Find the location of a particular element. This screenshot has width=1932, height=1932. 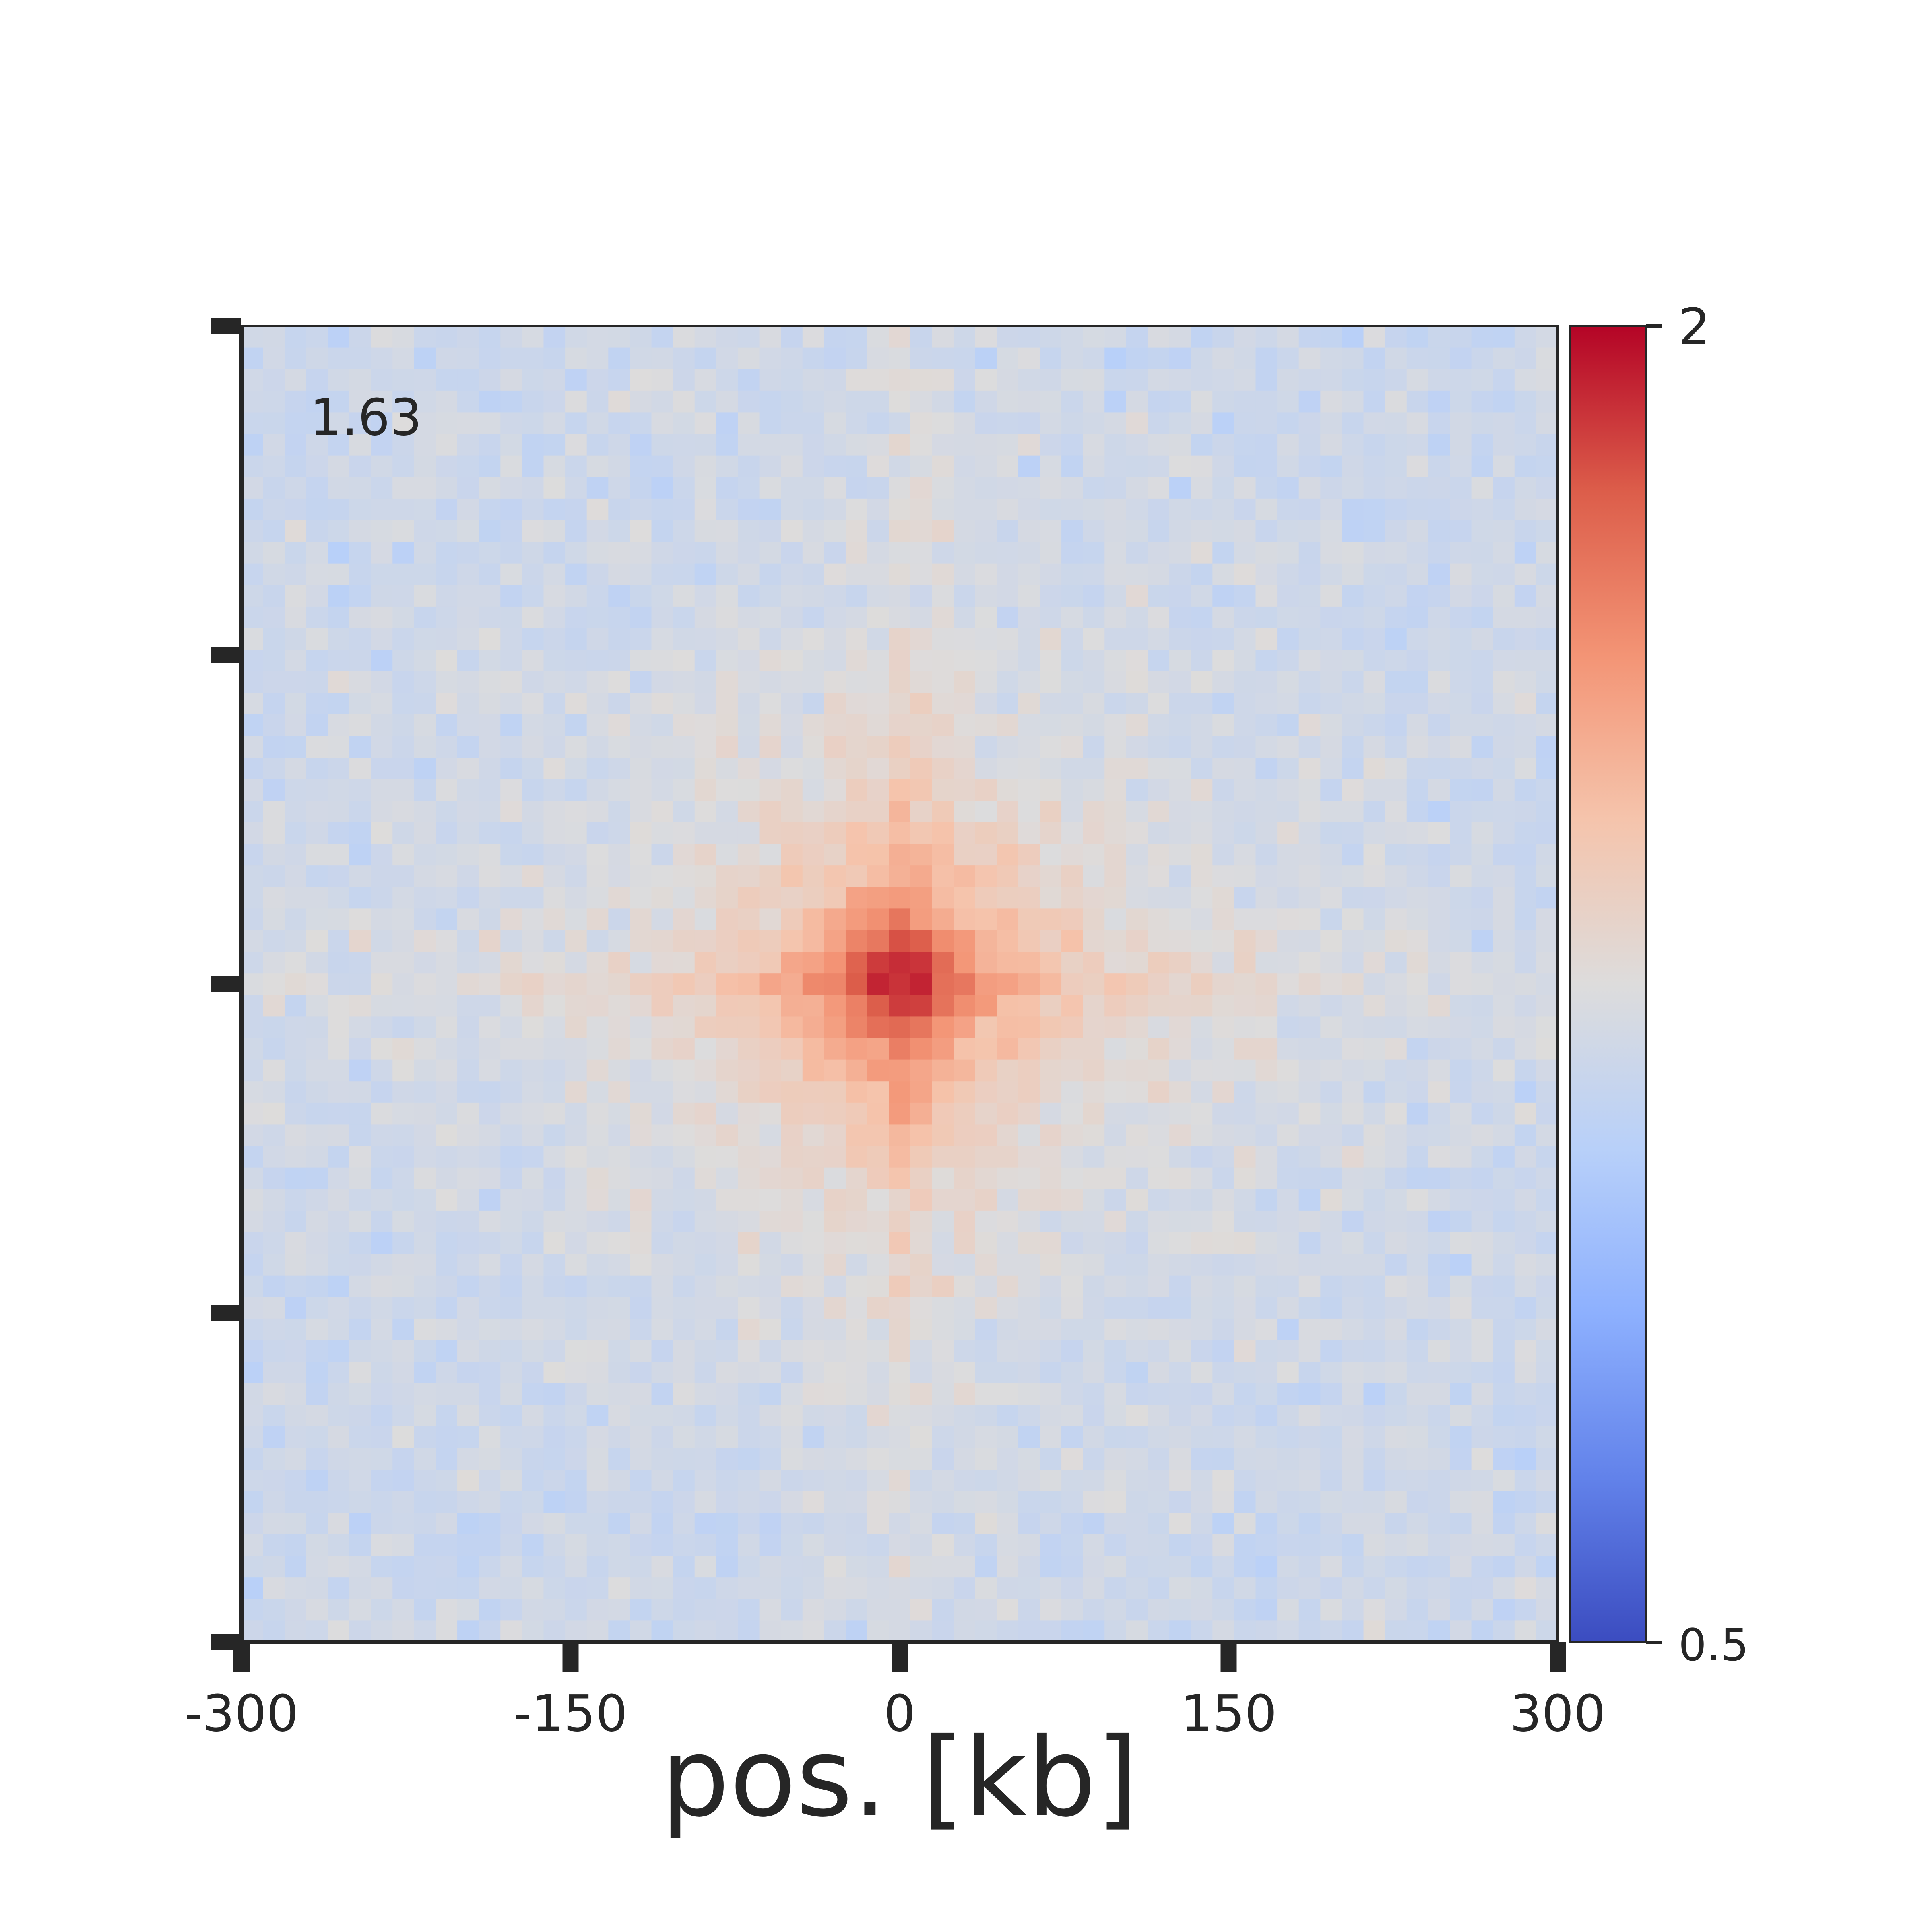

colorbar-tick-label-min: 0.5 is located at coordinates (1713, 1645).